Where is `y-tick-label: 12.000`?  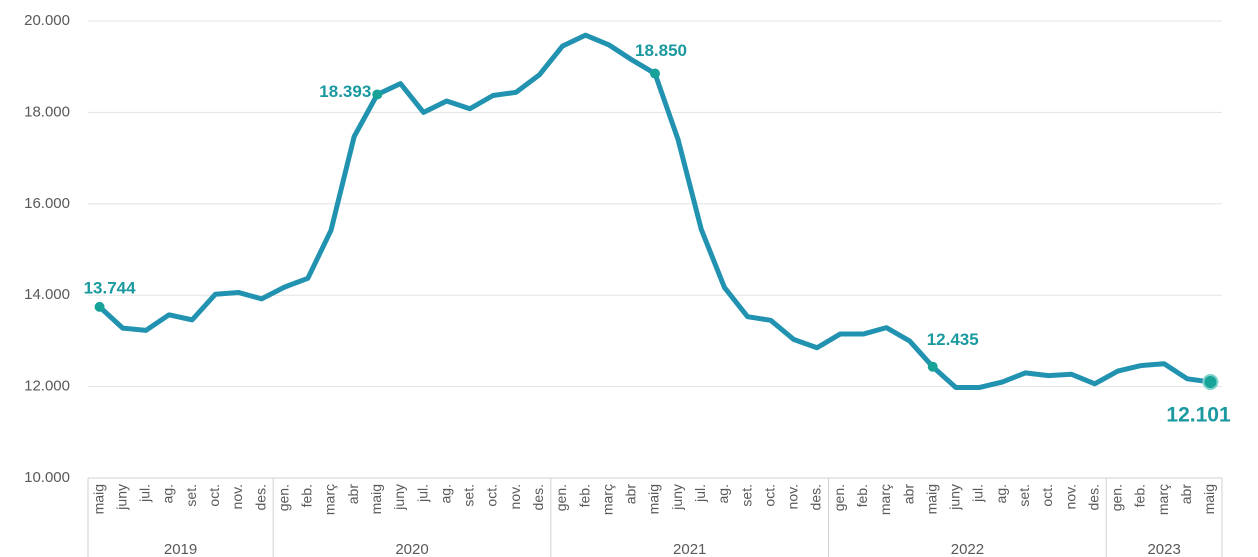 y-tick-label: 12.000 is located at coordinates (47, 386).